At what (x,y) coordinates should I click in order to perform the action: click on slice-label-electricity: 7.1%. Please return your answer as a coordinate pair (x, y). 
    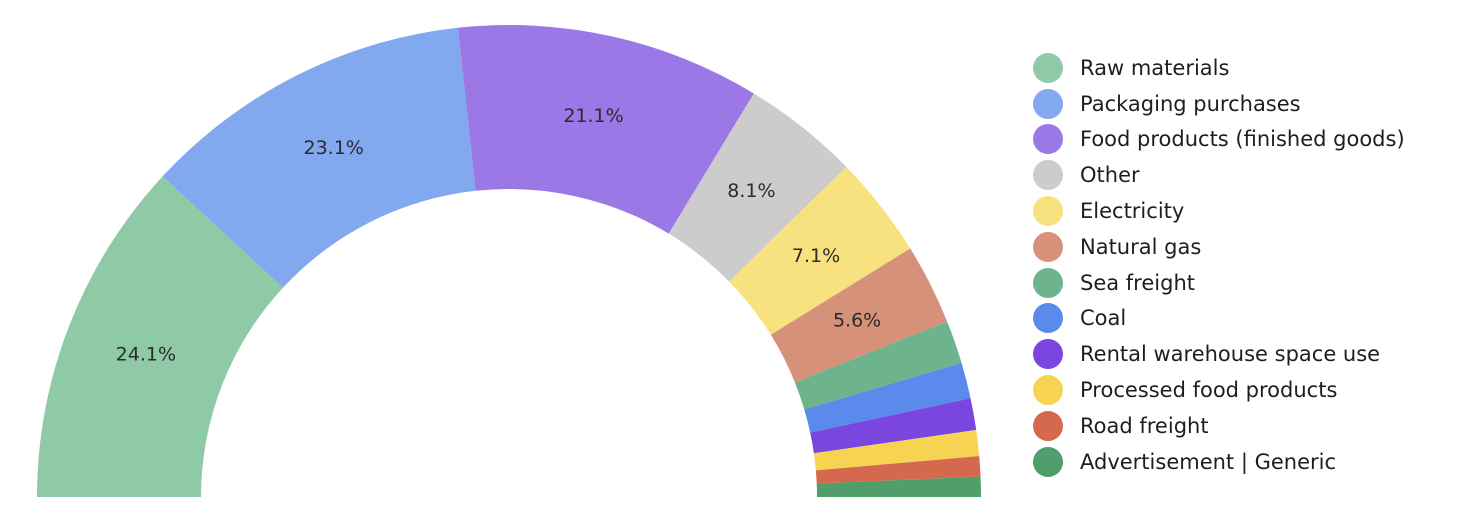
    Looking at the image, I should click on (816, 256).